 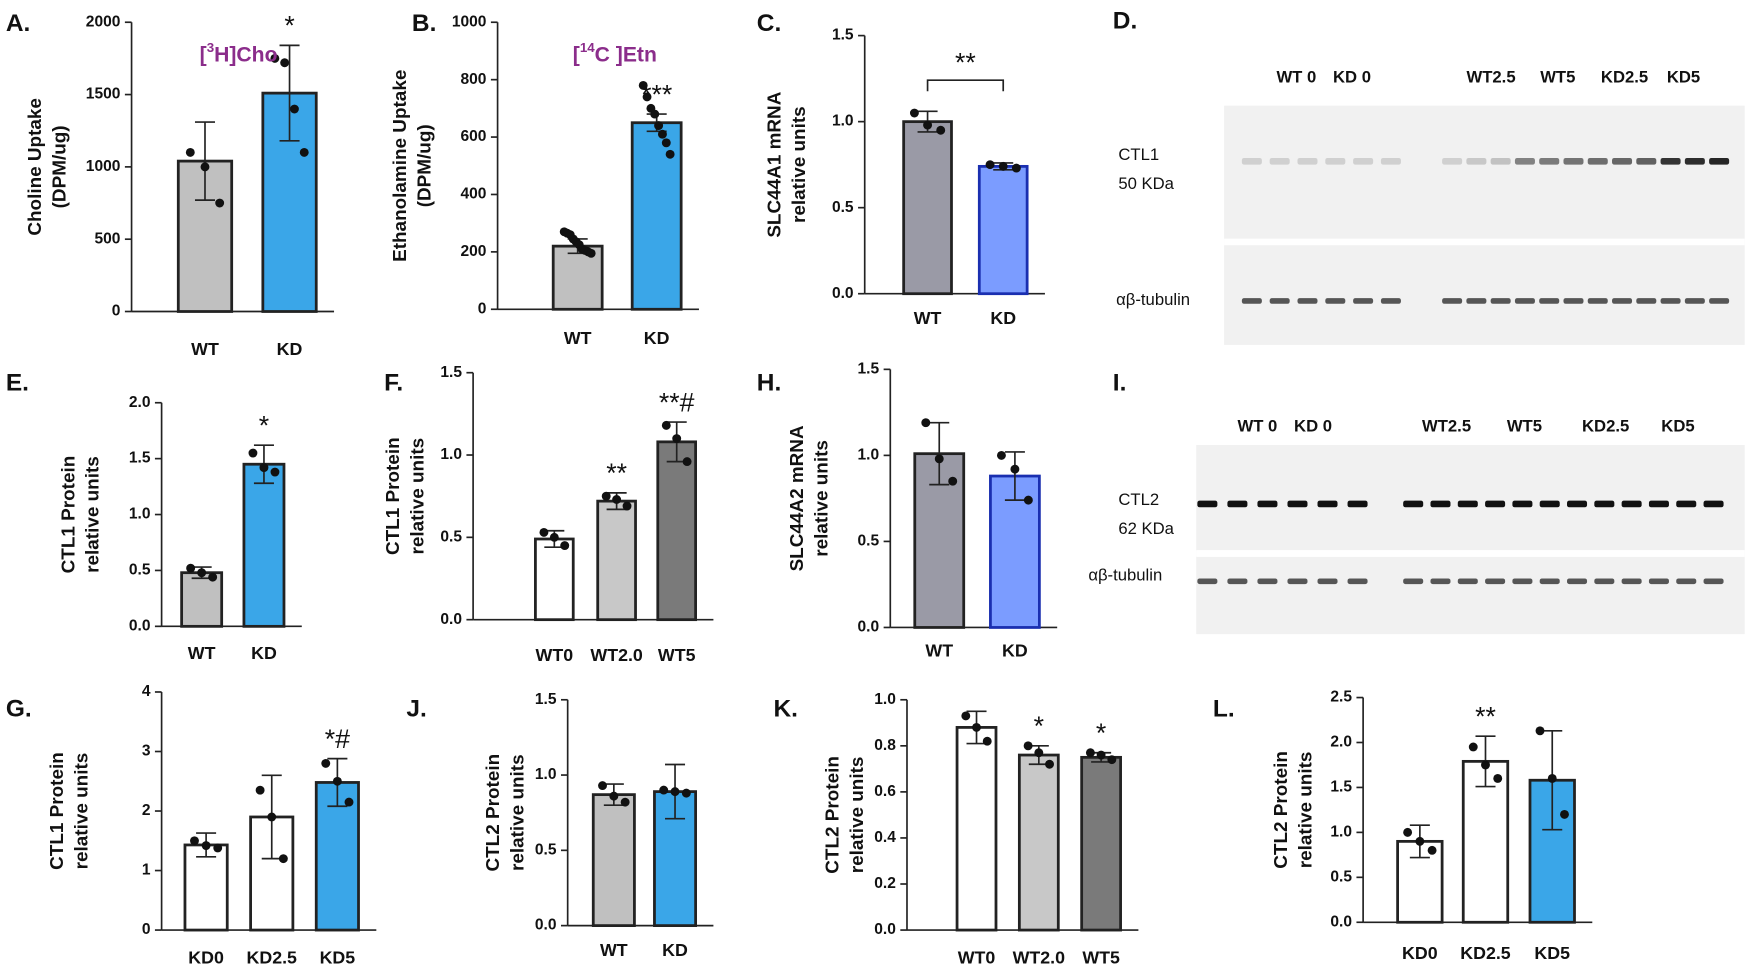 What do you see at coordinates (140, 458) in the screenshot?
I see `y-tick-label: 1.5` at bounding box center [140, 458].